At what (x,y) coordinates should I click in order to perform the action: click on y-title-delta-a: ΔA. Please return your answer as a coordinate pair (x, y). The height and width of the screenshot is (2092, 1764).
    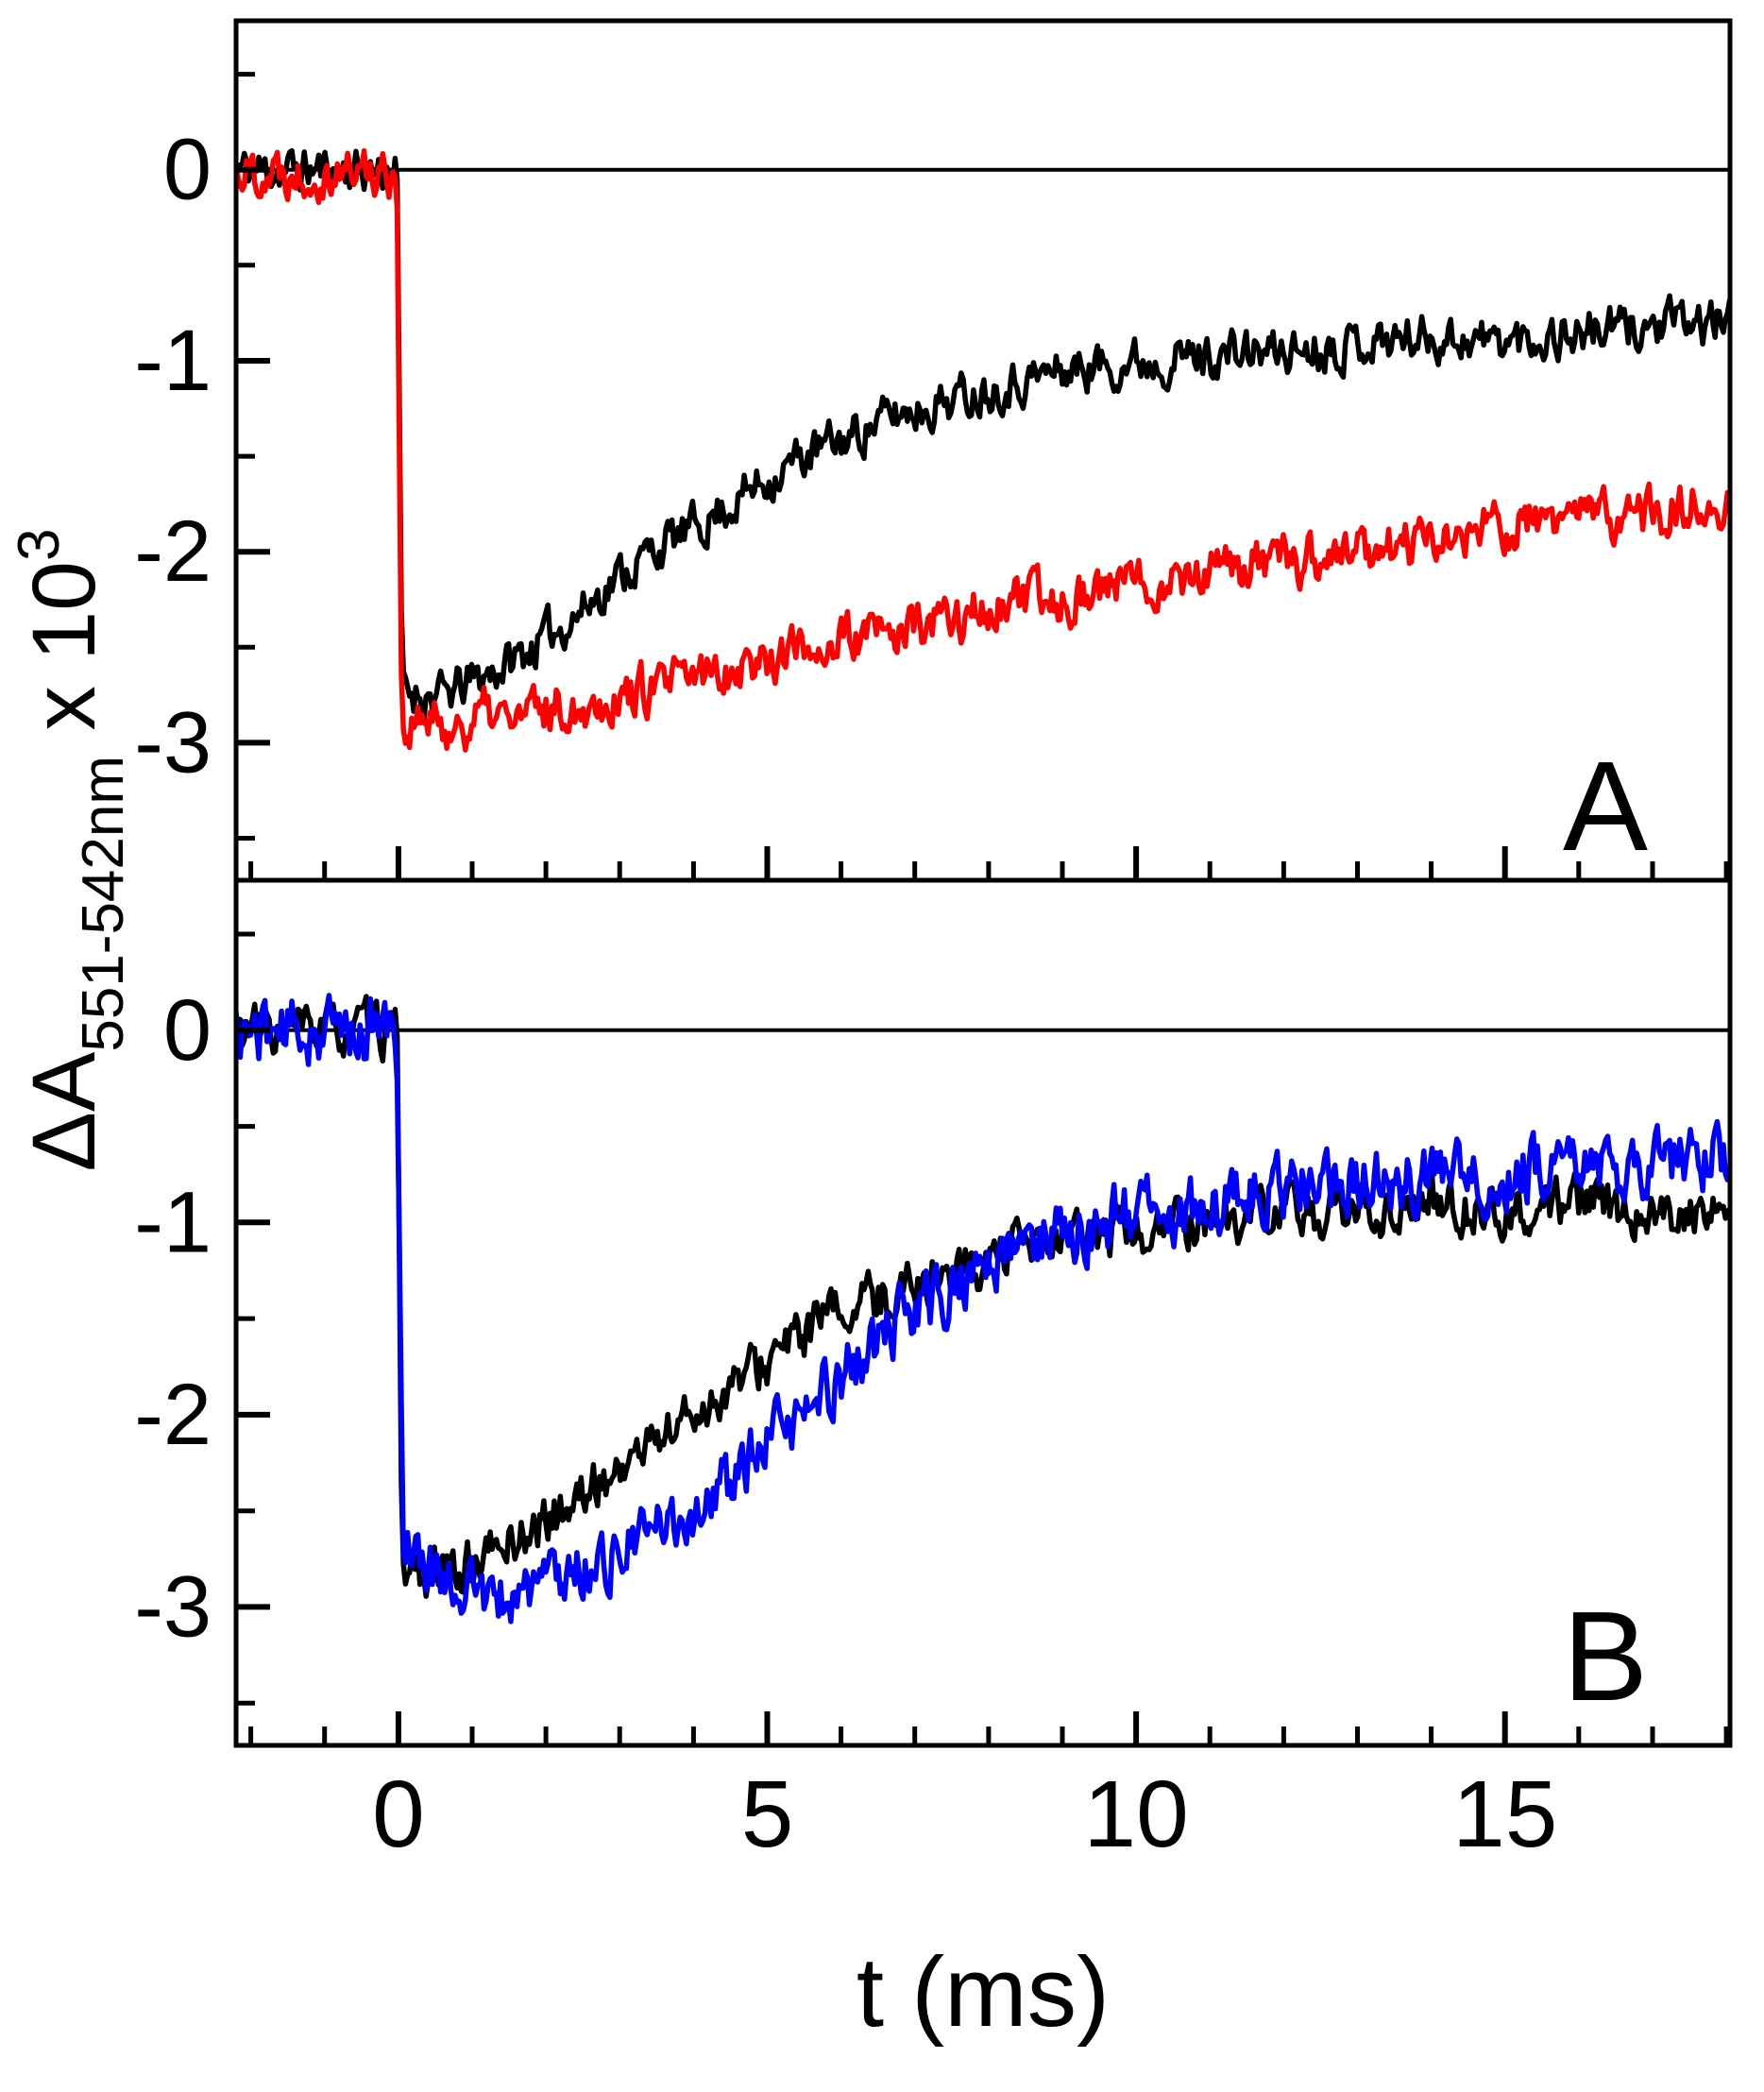
    Looking at the image, I should click on (64, 1111).